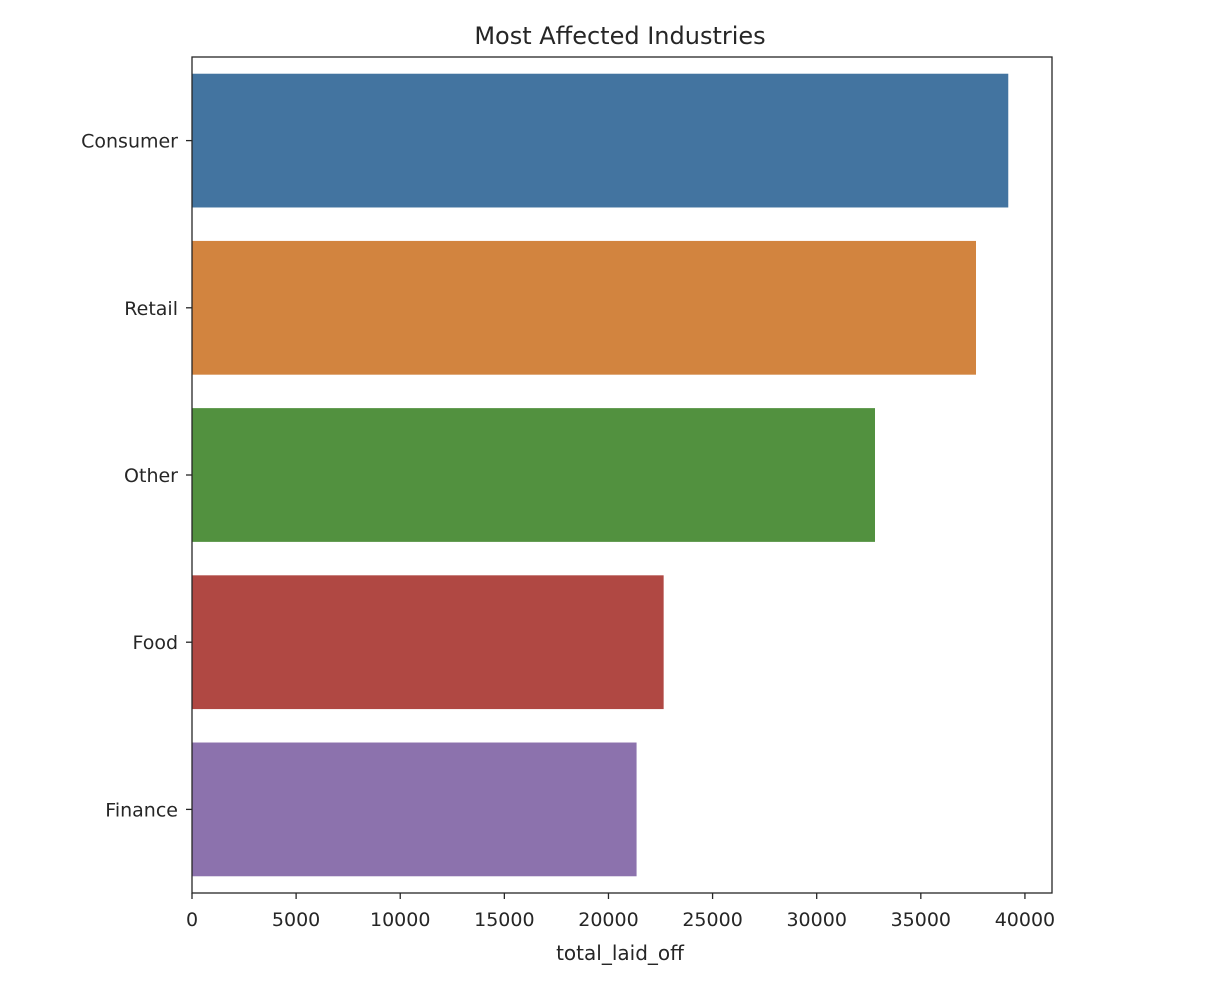  I want to click on x-tick-label: 5000, so click(296, 920).